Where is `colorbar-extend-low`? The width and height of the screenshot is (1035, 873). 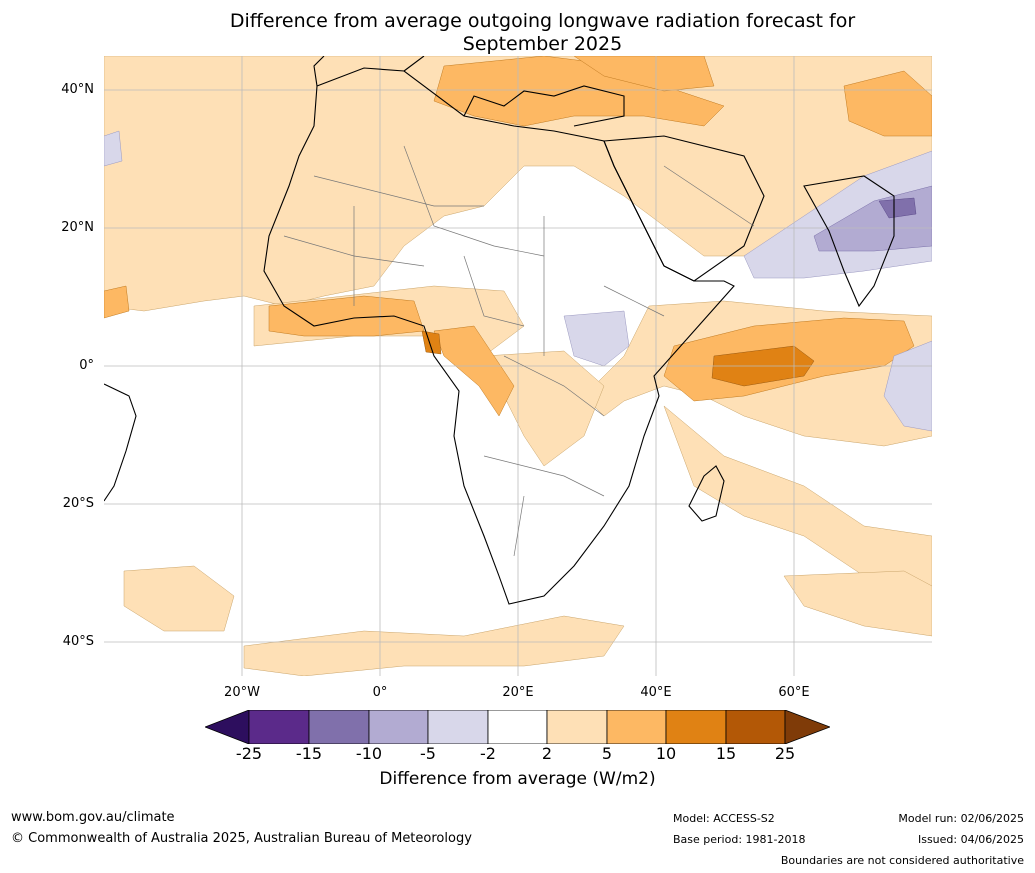
colorbar-extend-low is located at coordinates (227, 727).